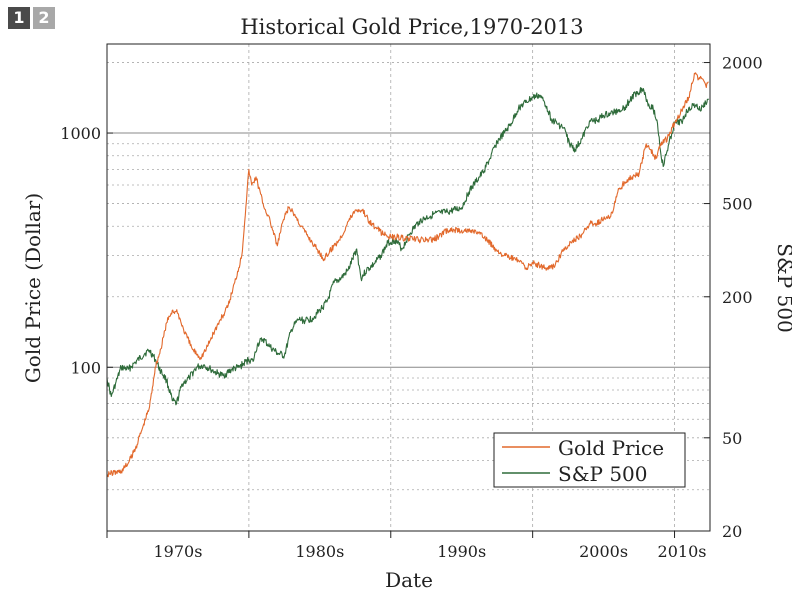  Describe the element at coordinates (782, 288) in the screenshot. I see `y-axis-label-right: S&P 500` at that location.